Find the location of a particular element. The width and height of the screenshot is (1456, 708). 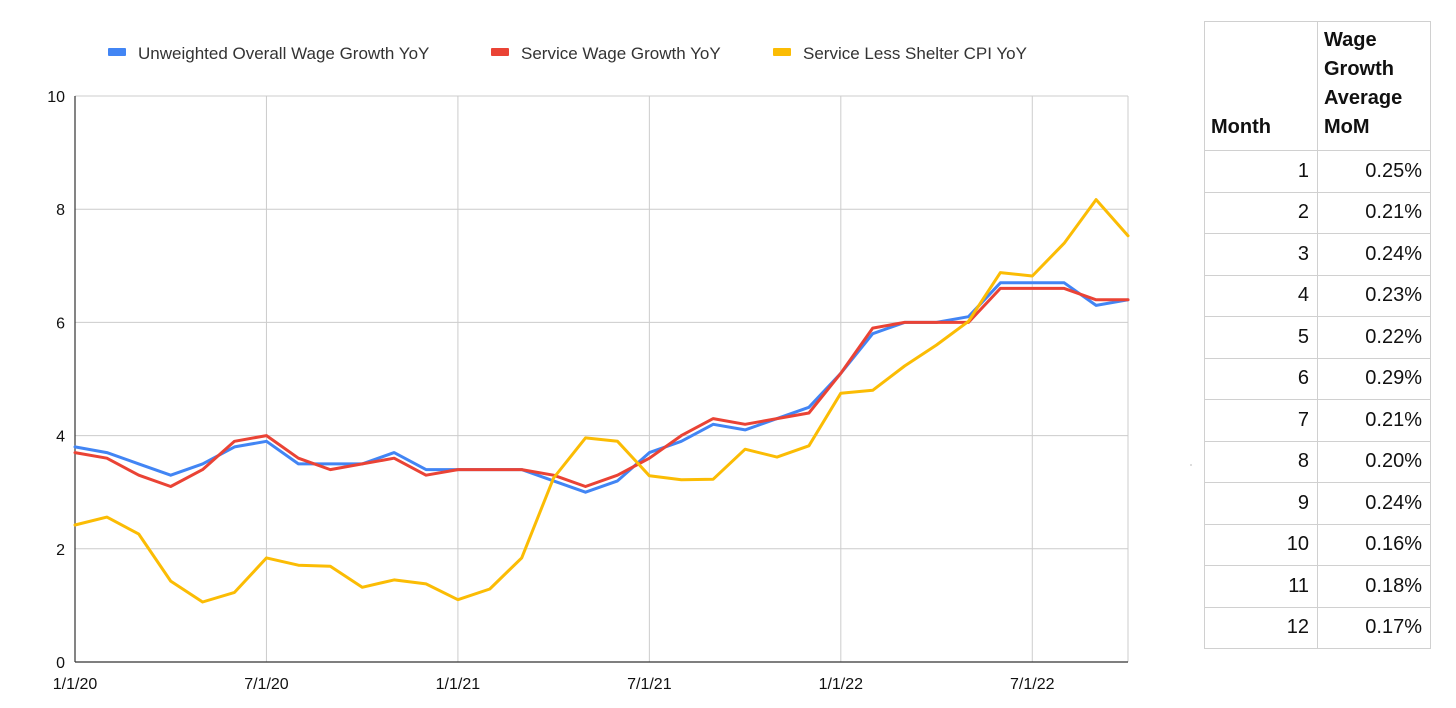

table-row: 12 0.17% is located at coordinates (1317, 627).